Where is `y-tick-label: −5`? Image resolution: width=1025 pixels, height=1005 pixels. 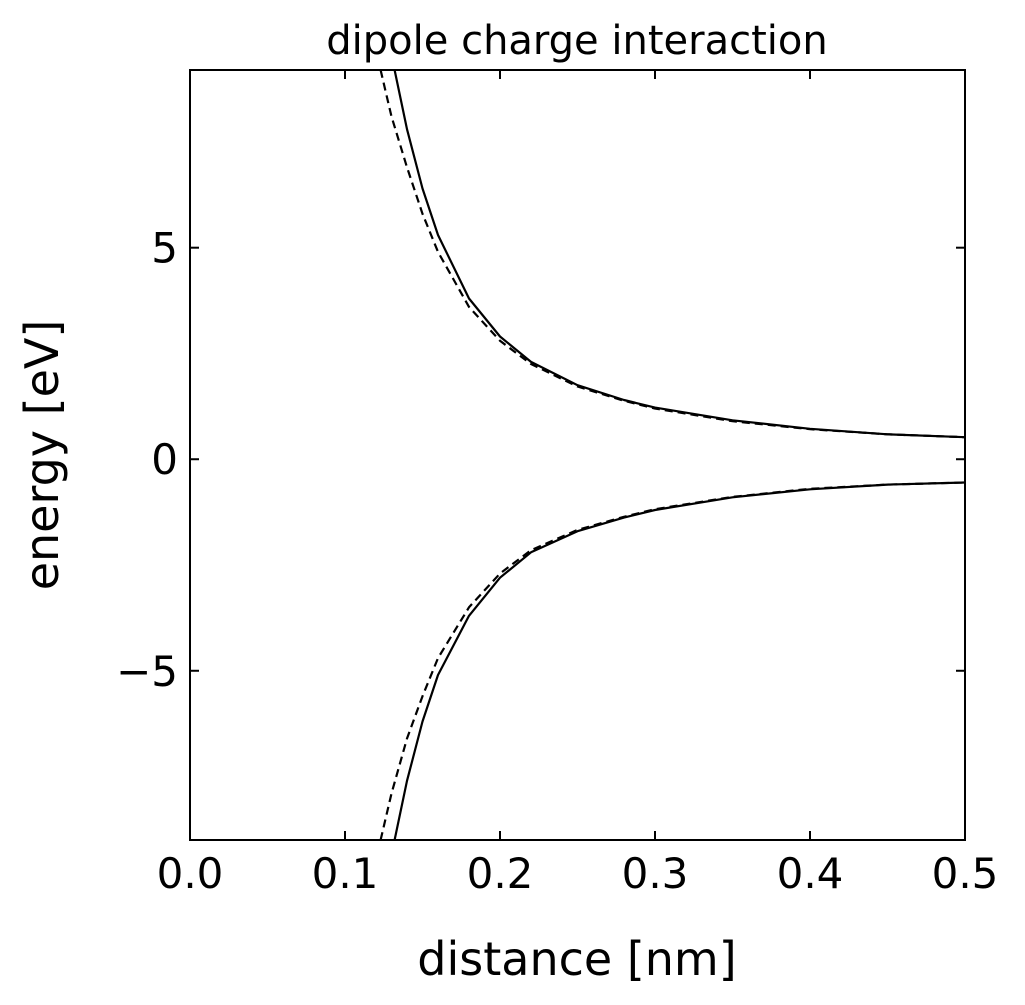
y-tick-label: −5 is located at coordinates (147, 671).